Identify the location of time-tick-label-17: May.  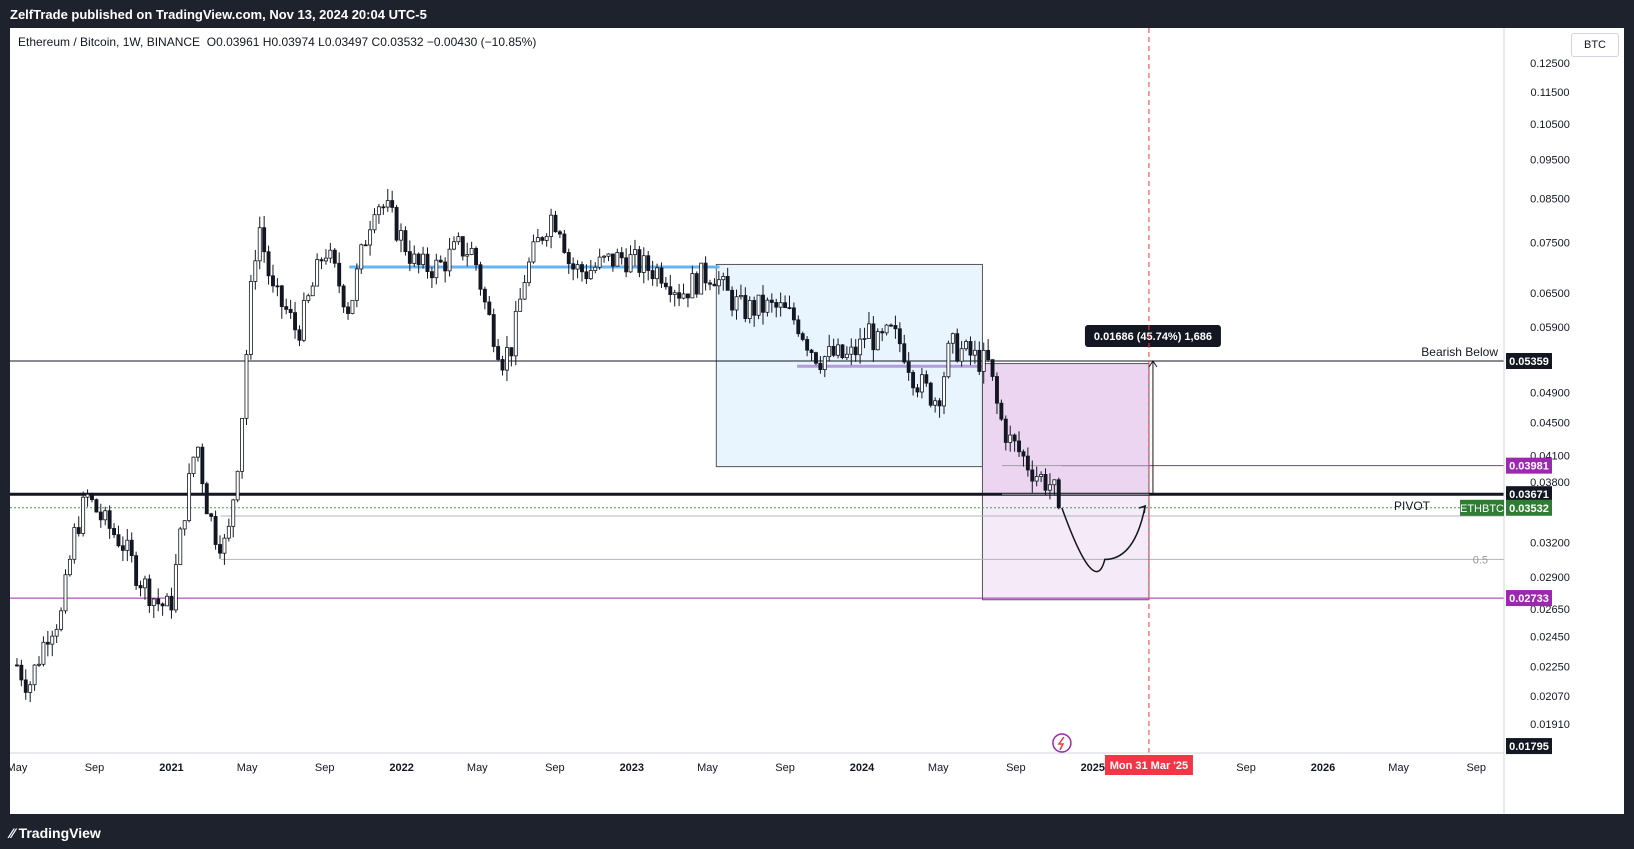
(1398, 768).